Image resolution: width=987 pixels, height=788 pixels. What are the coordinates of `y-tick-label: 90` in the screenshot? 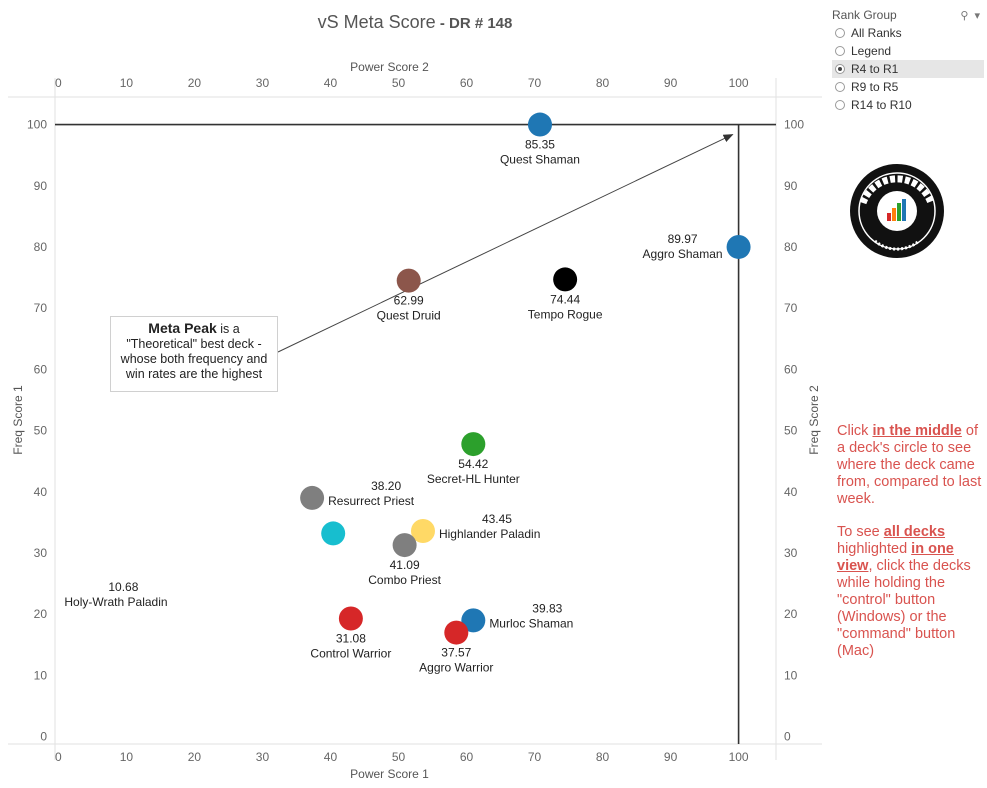 It's located at (41, 186).